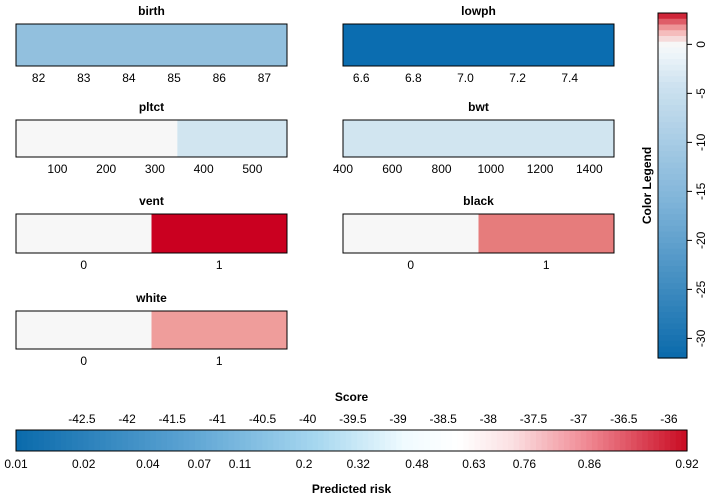  Describe the element at coordinates (39, 78) in the screenshot. I see `birth-tick-label: 82` at that location.